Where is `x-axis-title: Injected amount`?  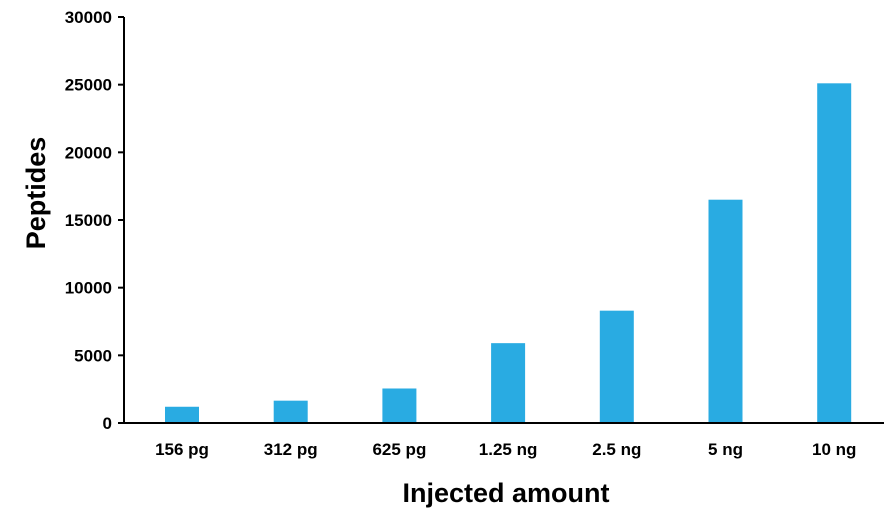
x-axis-title: Injected amount is located at coordinates (505, 493).